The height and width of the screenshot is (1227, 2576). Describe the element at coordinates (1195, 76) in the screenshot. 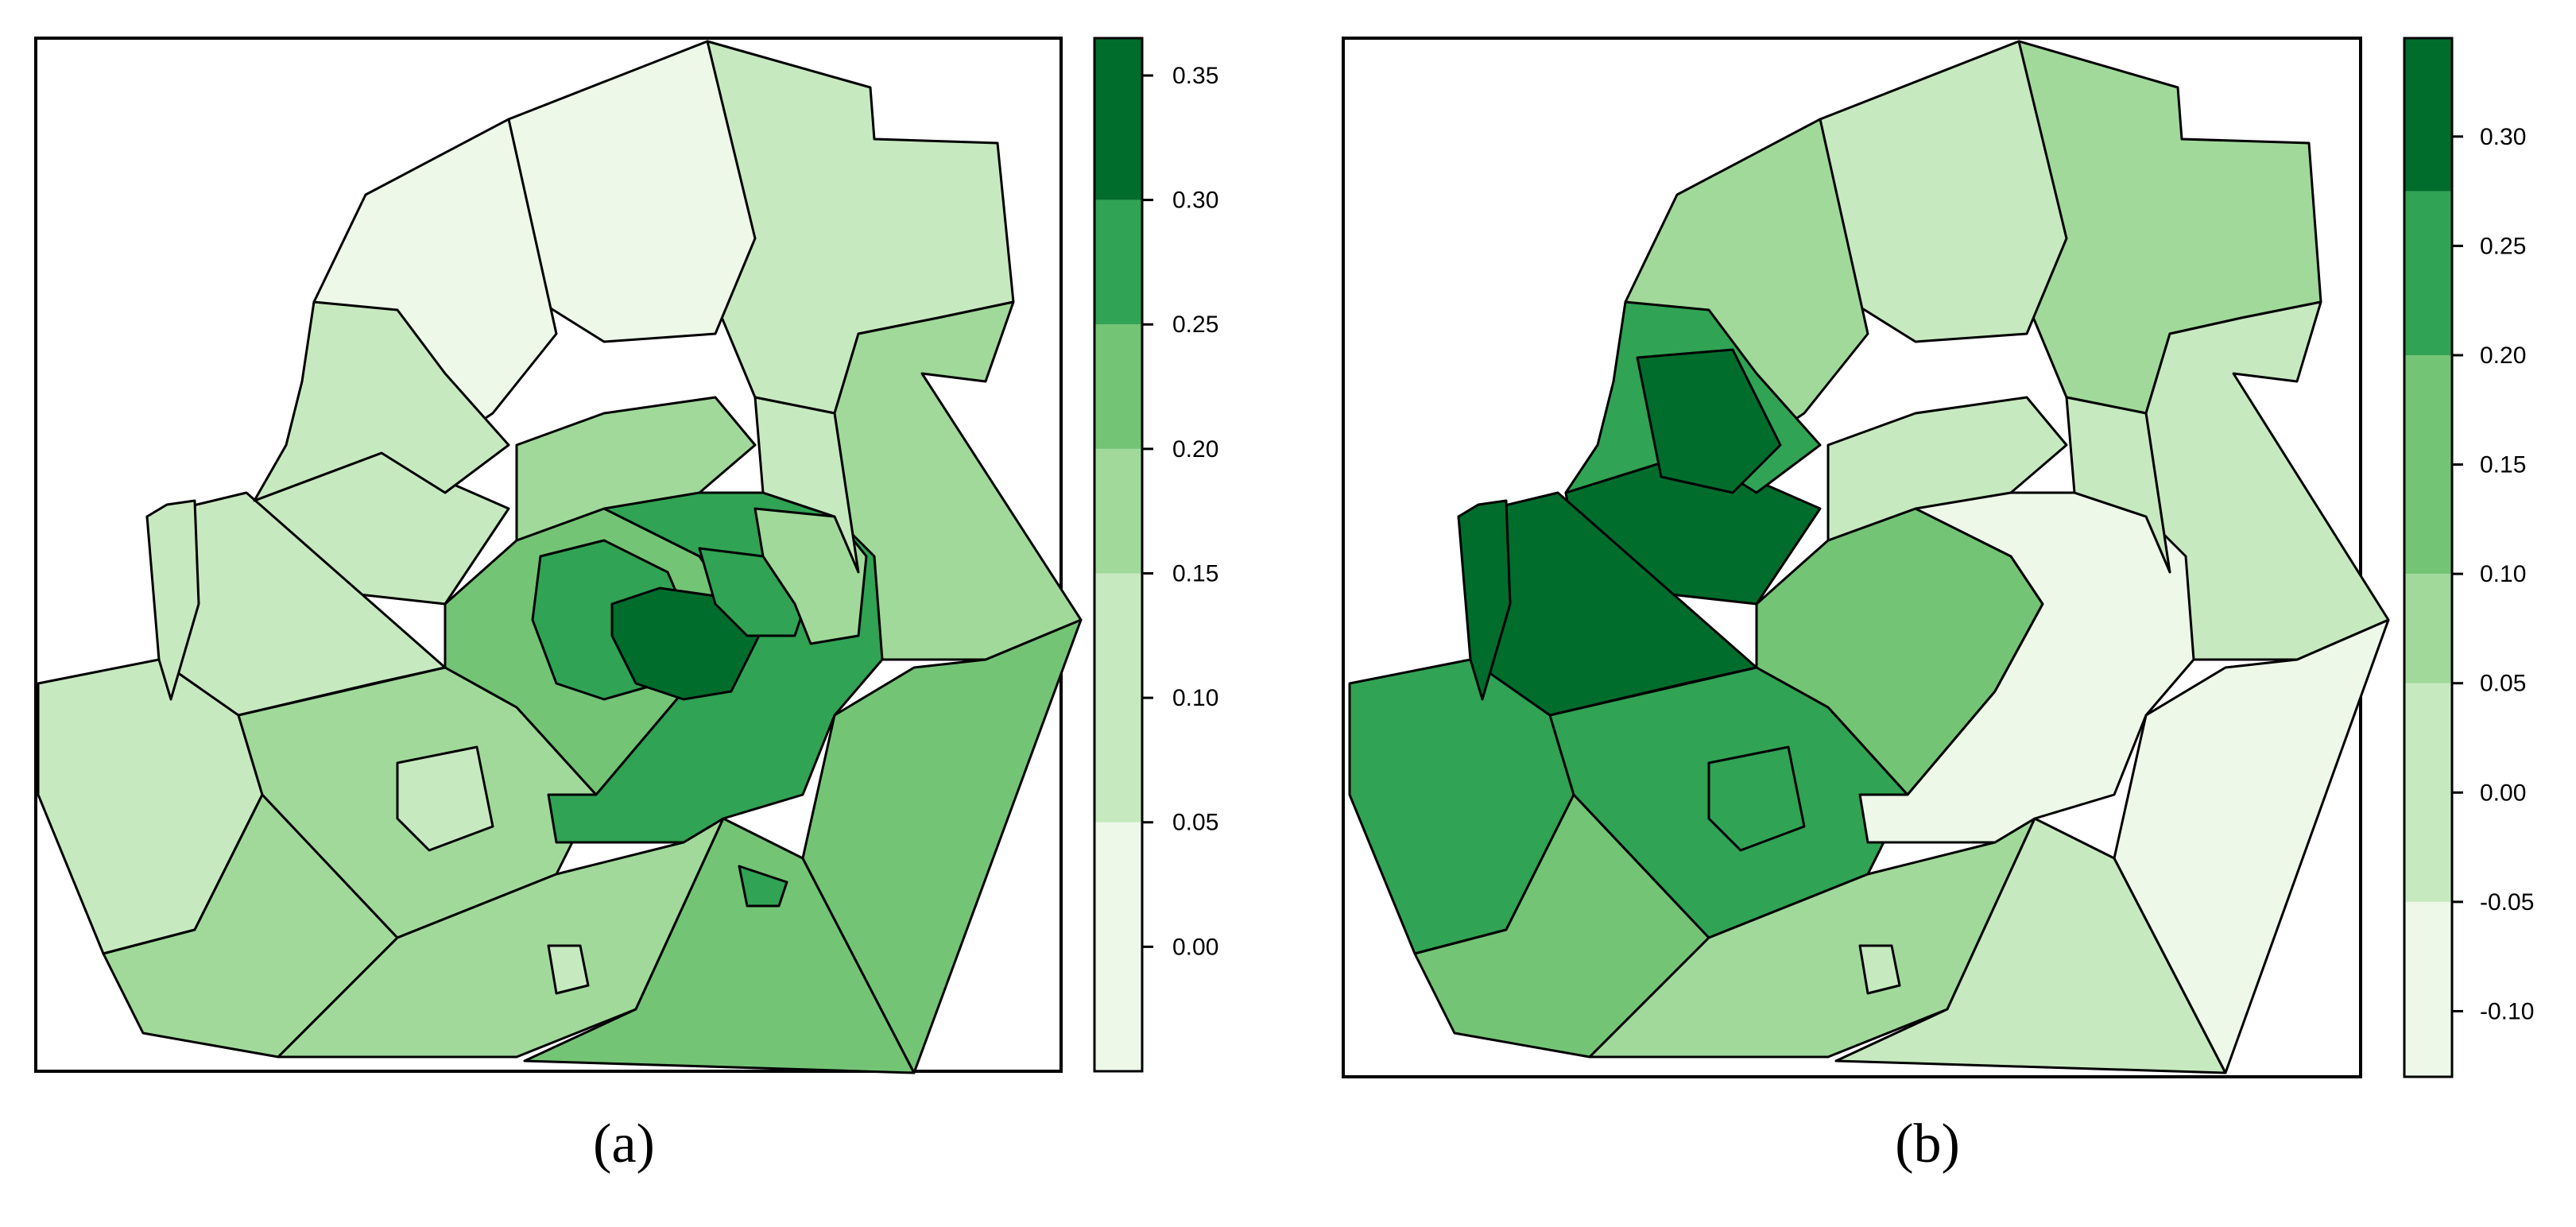

I see `colorbar-tick-label: 0.35` at that location.